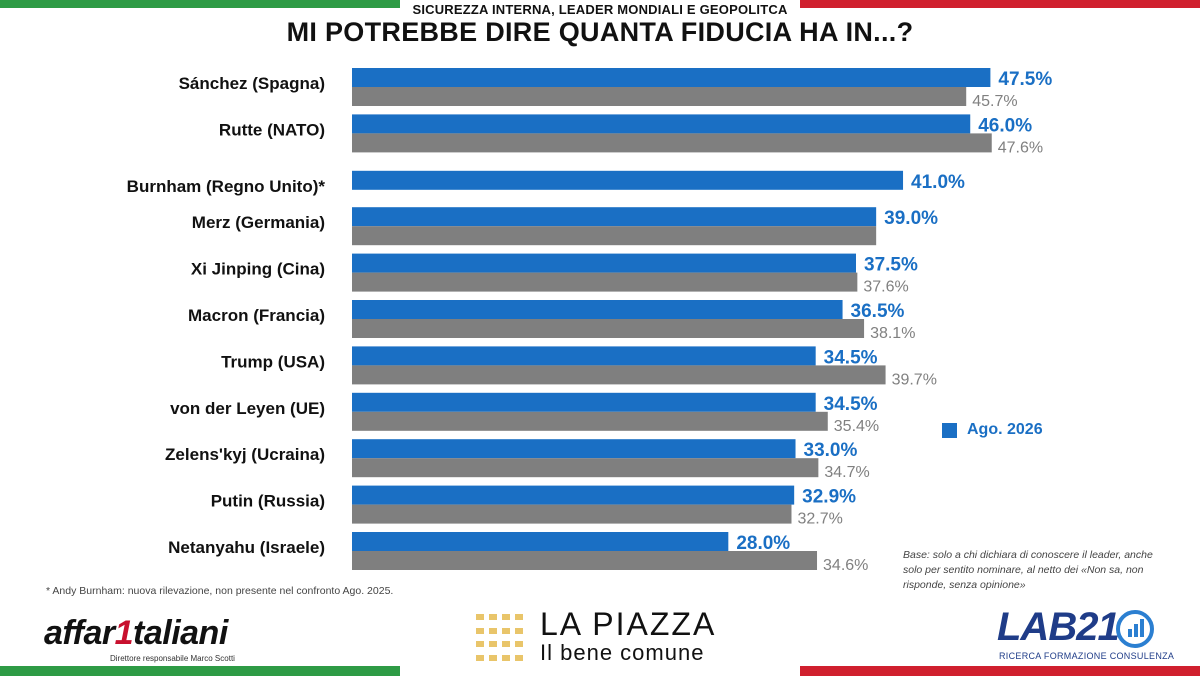 The image size is (1200, 676). I want to click on affari-left: affar, so click(79, 633).